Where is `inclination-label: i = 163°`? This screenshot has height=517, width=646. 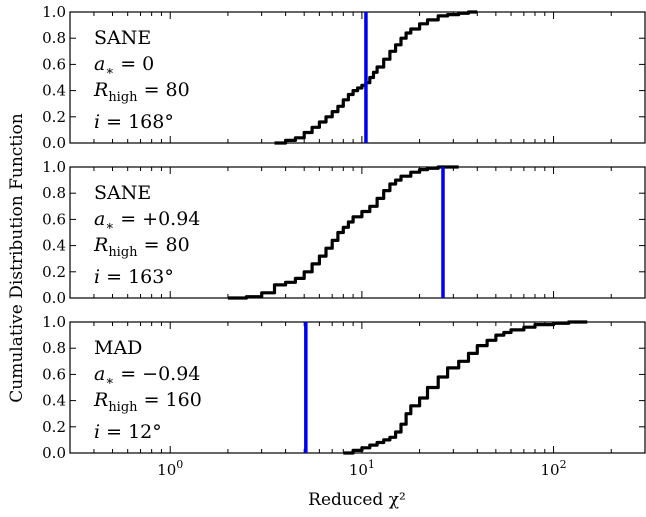 inclination-label: i = 163° is located at coordinates (134, 277).